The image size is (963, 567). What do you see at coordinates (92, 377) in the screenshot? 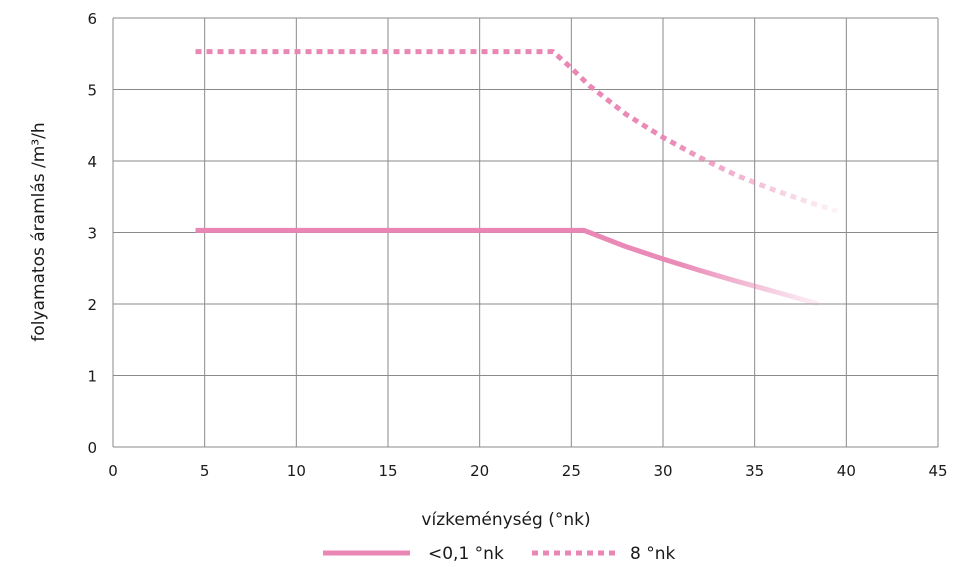
I see `y-tick-label: 1` at bounding box center [92, 377].